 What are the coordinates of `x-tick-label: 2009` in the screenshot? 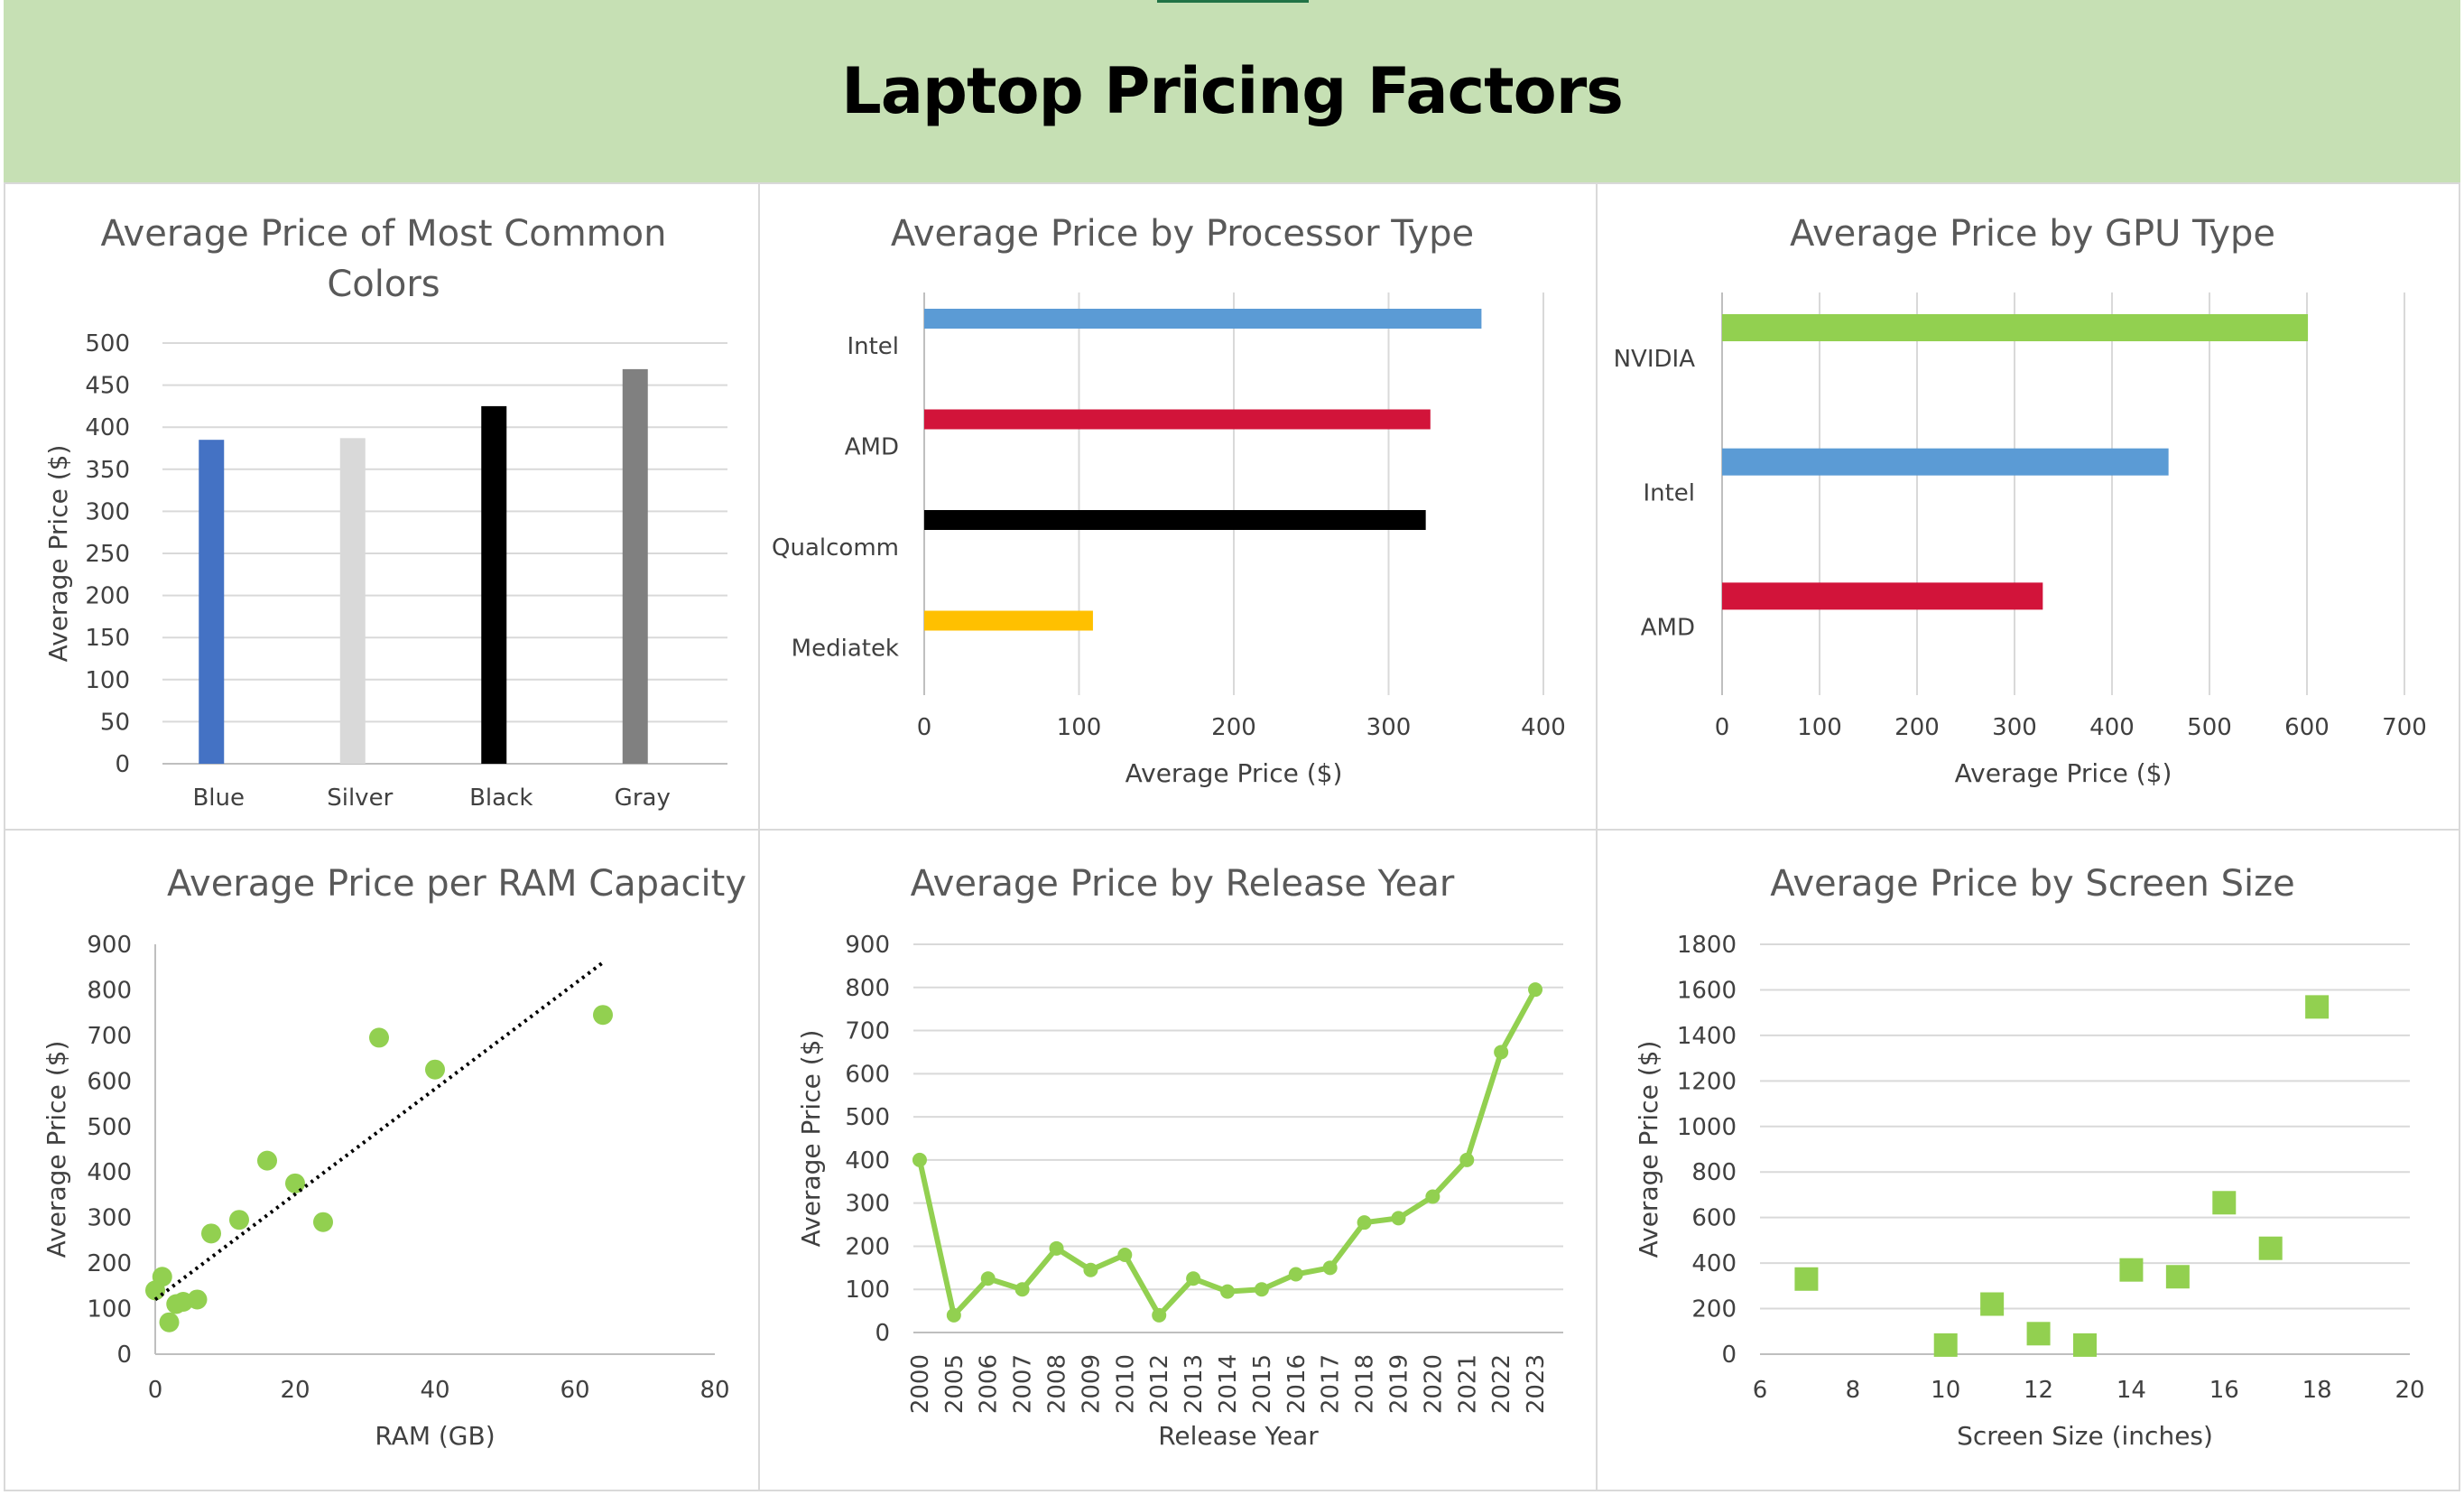 It's located at (1091, 1384).